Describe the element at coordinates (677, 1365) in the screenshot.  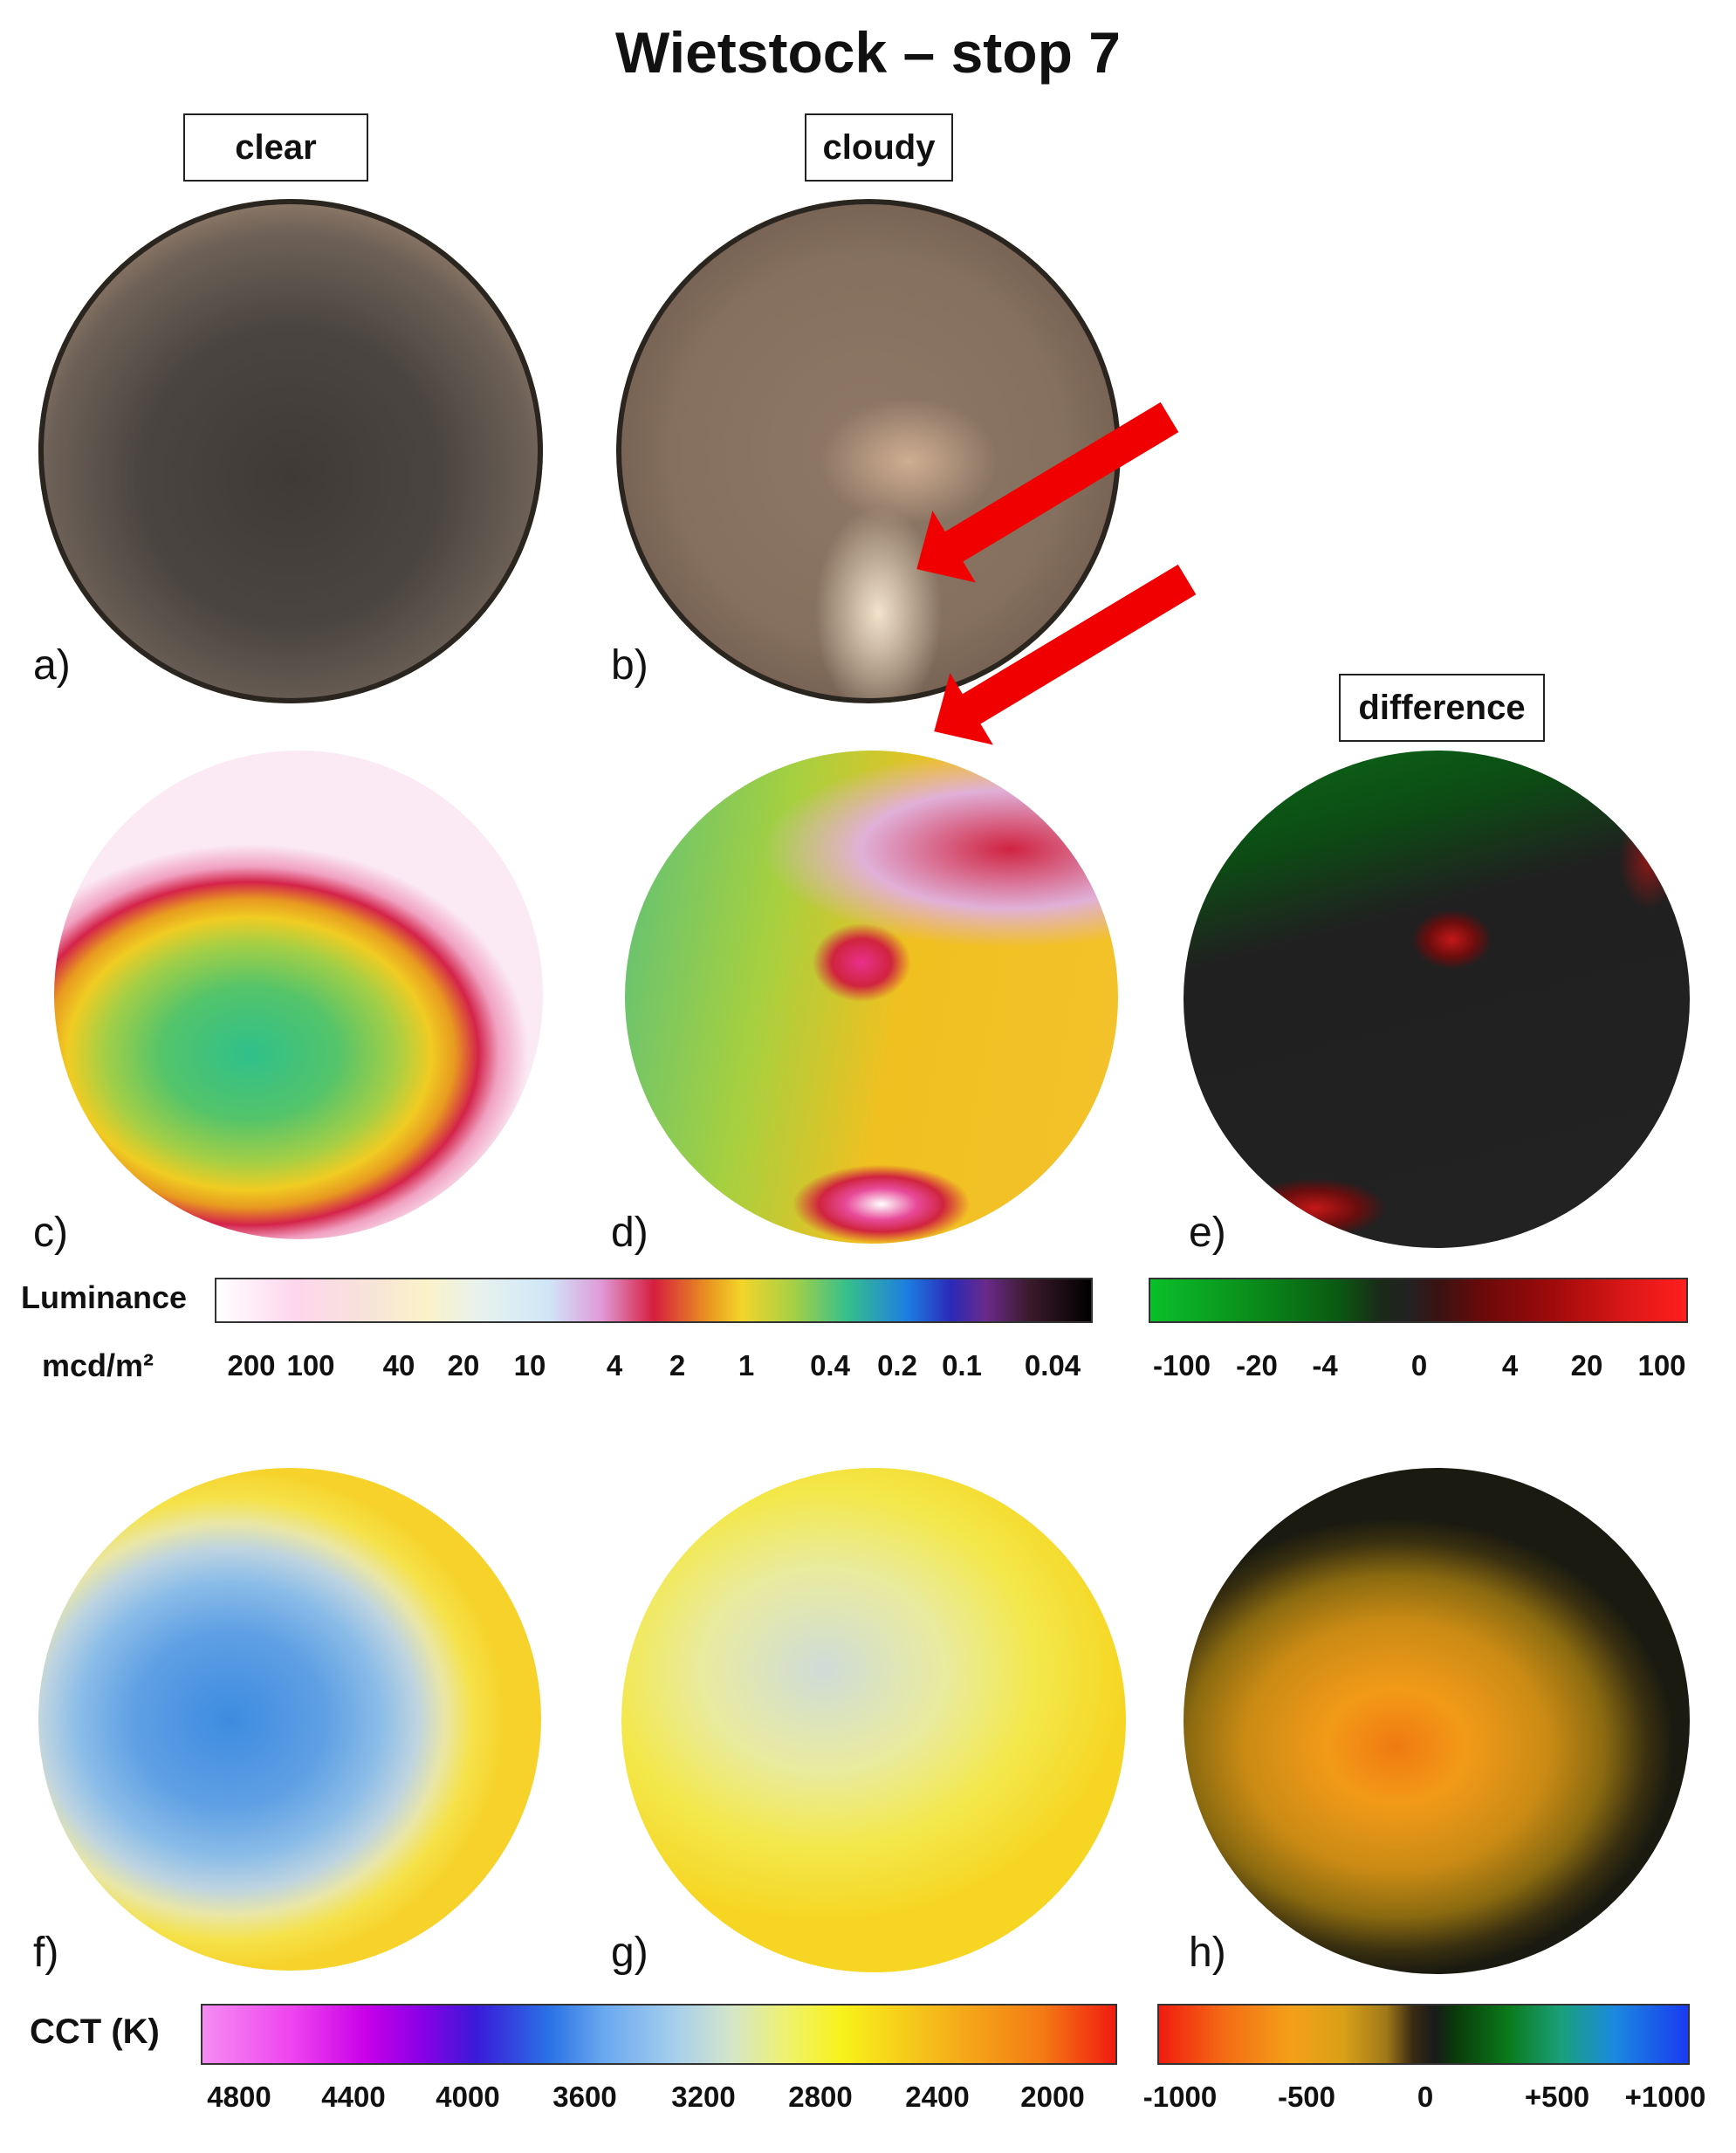
I see `luminance-tick-label: 2` at that location.